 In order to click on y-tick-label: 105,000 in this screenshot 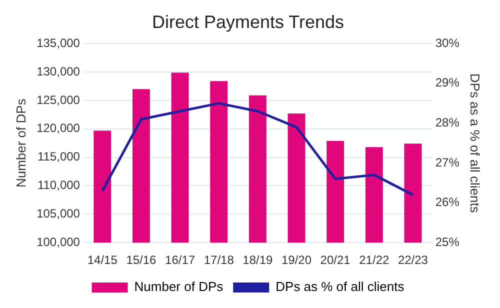, I will do `click(58, 213)`.